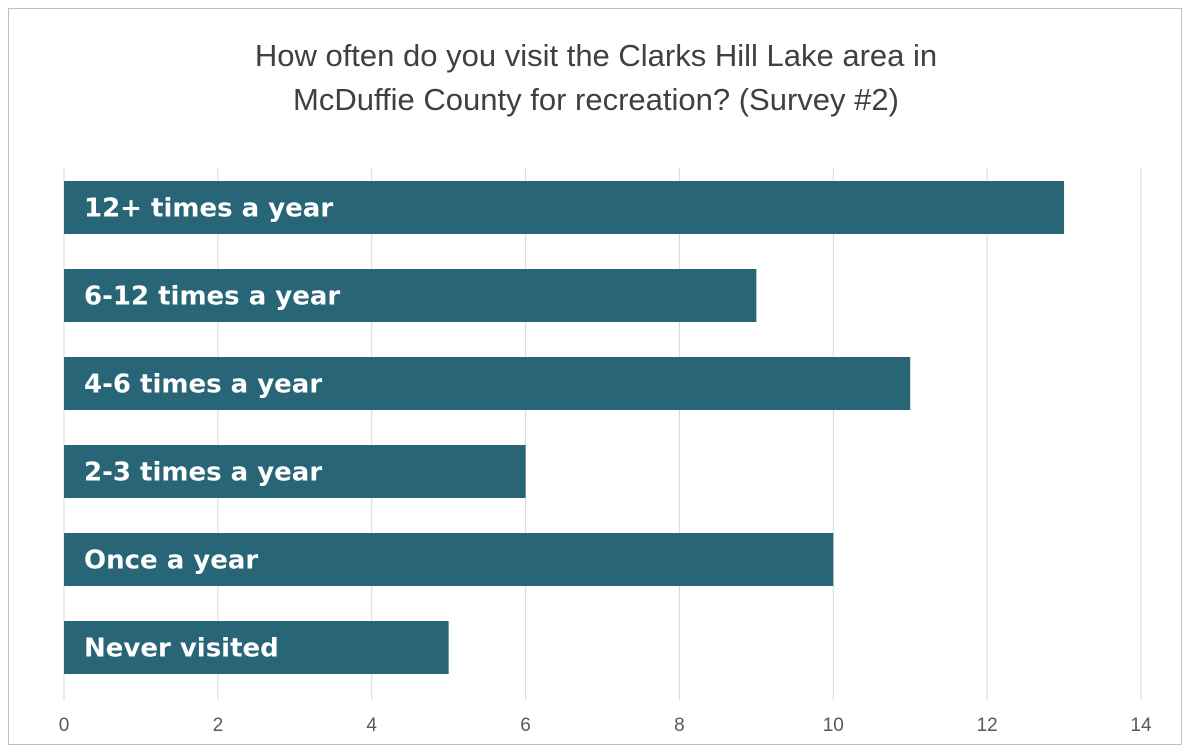  I want to click on x-tick-label: 8, so click(679, 725).